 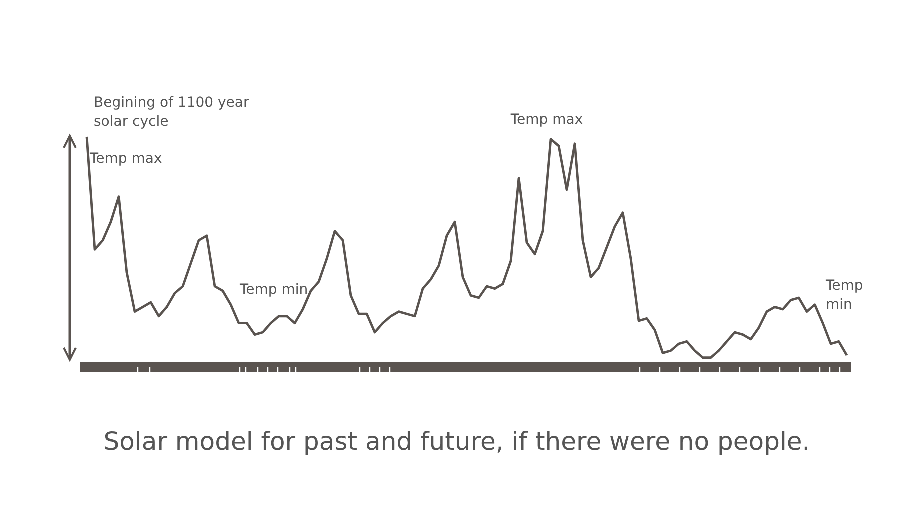 I want to click on text: Temp max, so click(x=547, y=120).